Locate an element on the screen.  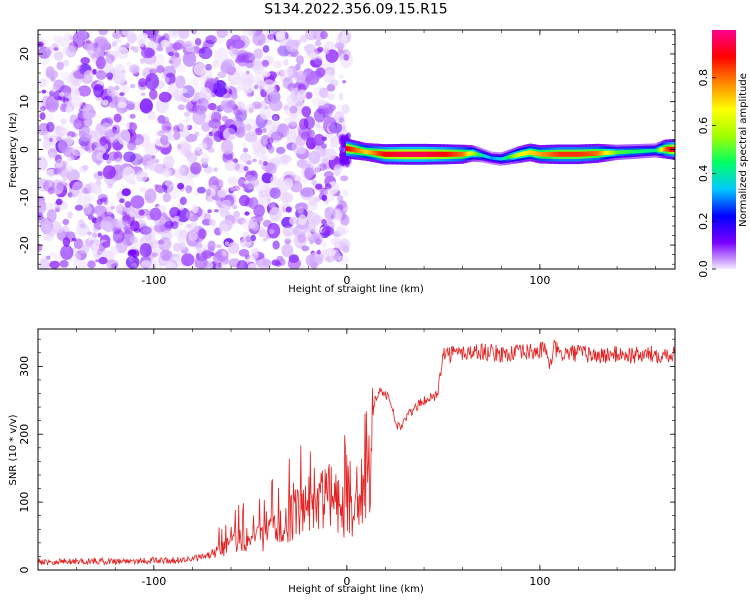
x-tick-label: 0 is located at coordinates (346, 280).